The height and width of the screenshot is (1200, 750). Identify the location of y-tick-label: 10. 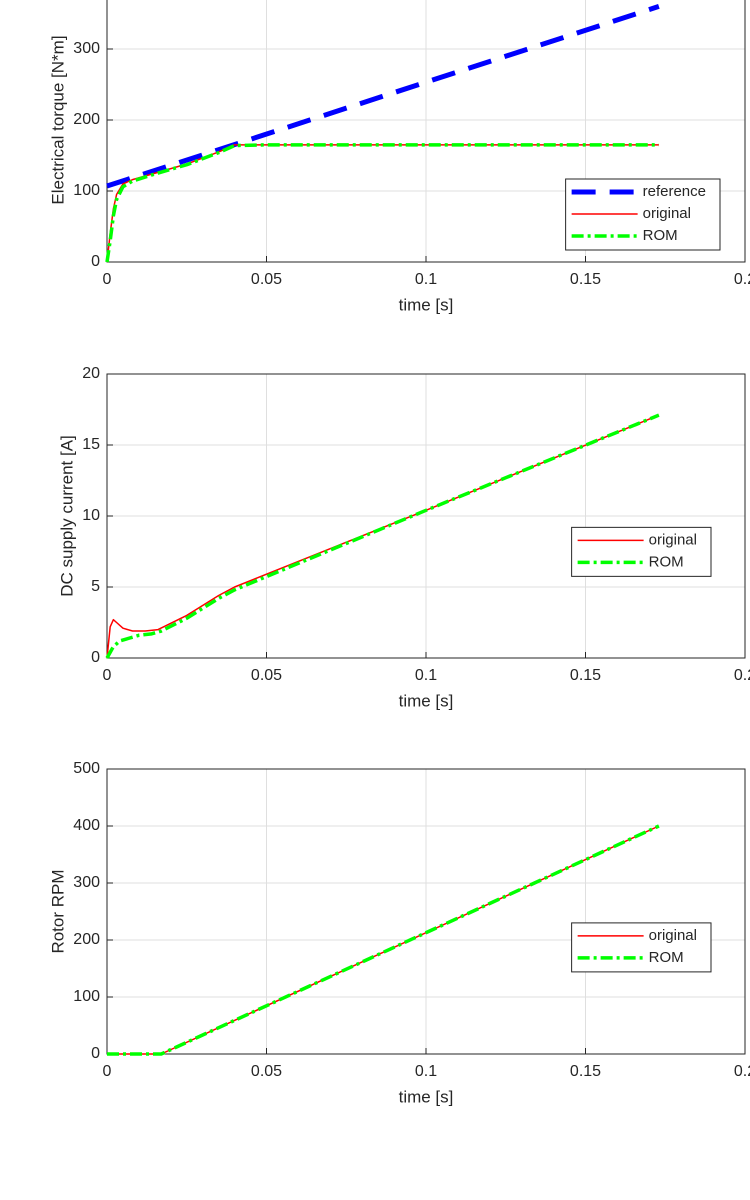
(91, 515).